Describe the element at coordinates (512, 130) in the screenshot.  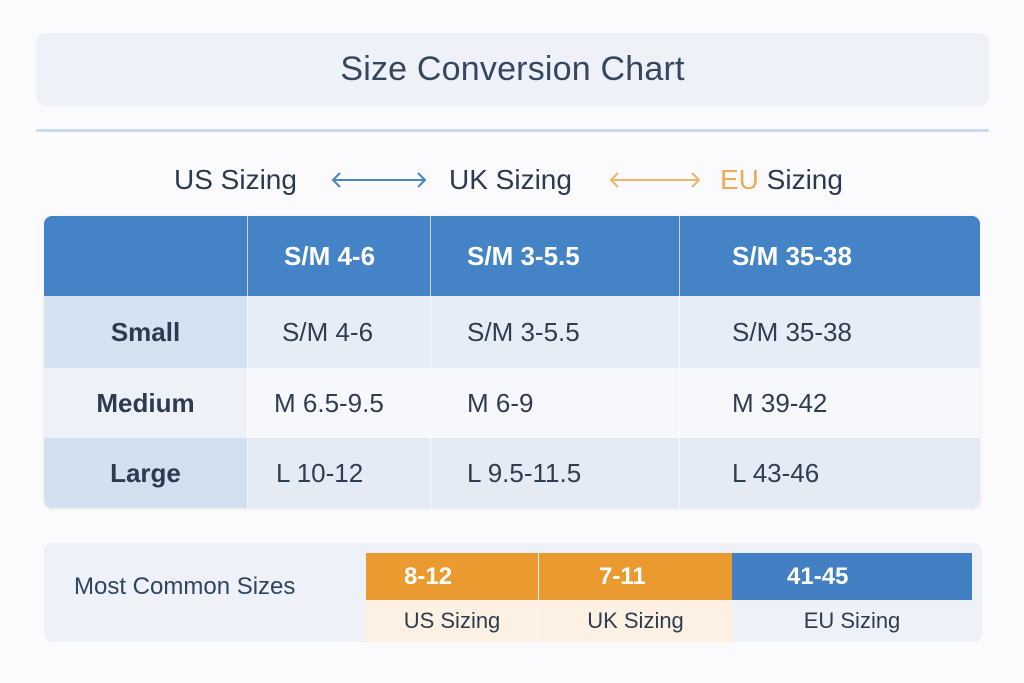
I see `divider` at that location.